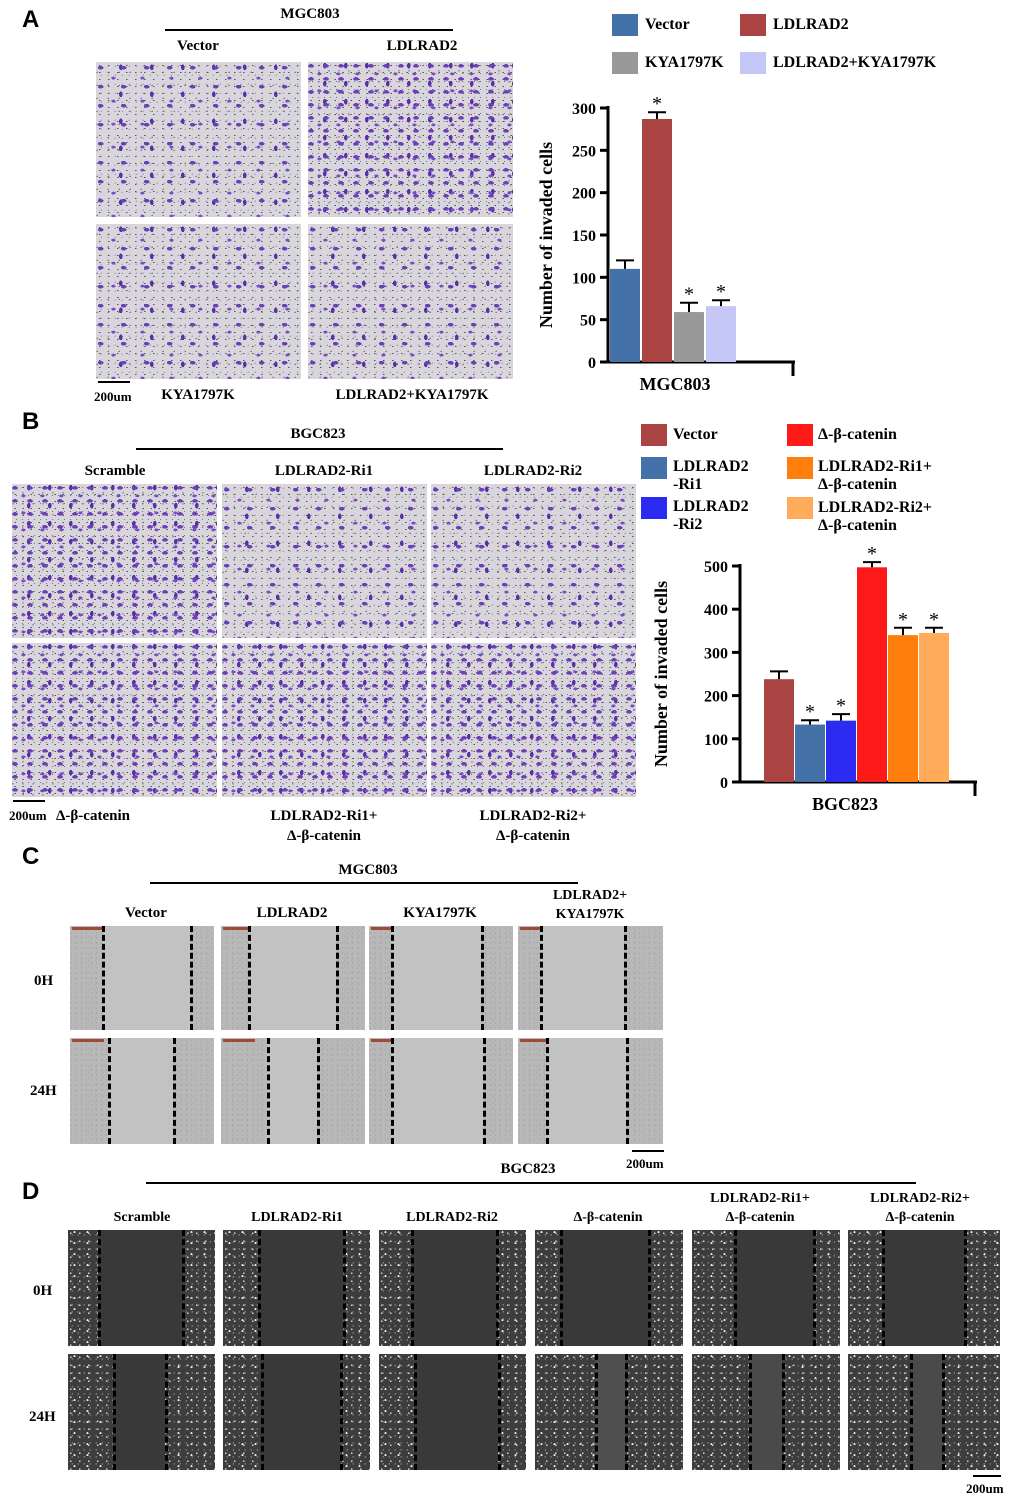 The image size is (1020, 1505). I want to click on wound-image-d-ri2-0h, so click(452, 1288).